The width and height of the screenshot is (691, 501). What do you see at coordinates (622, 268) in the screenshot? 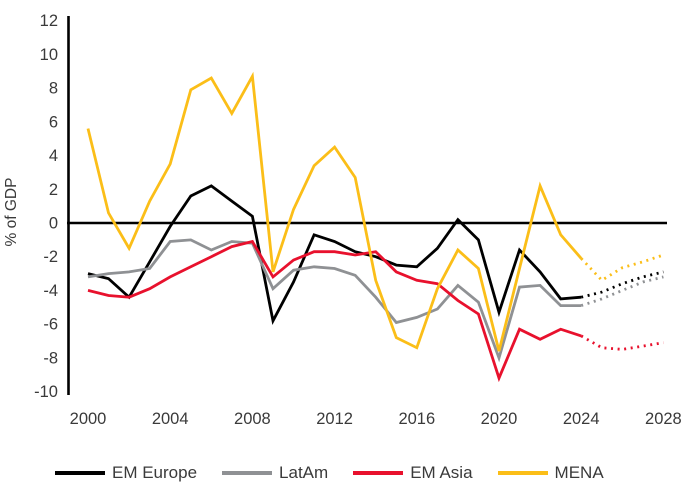
I see `series-forecast-line-mena` at bounding box center [622, 268].